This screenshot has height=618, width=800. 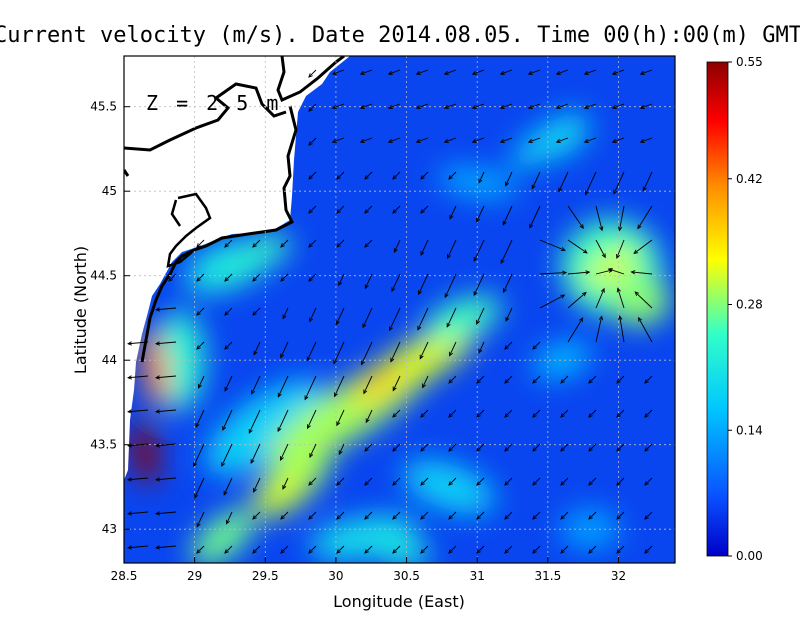 What do you see at coordinates (547, 576) in the screenshot?
I see `x-tick-label: 31.5` at bounding box center [547, 576].